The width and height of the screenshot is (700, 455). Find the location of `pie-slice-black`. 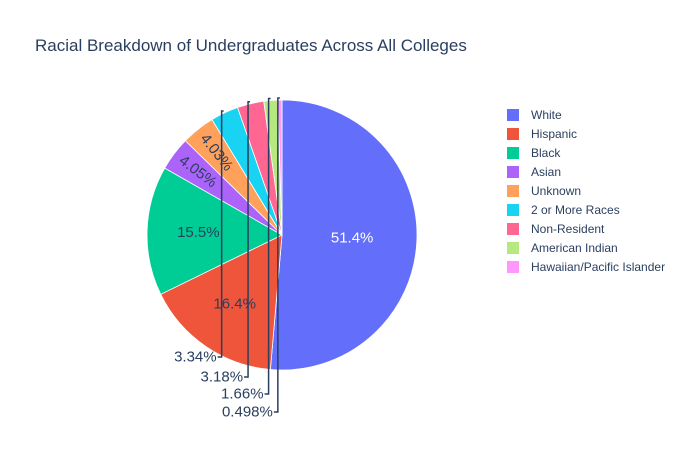

pie-slice-black is located at coordinates (214, 231).